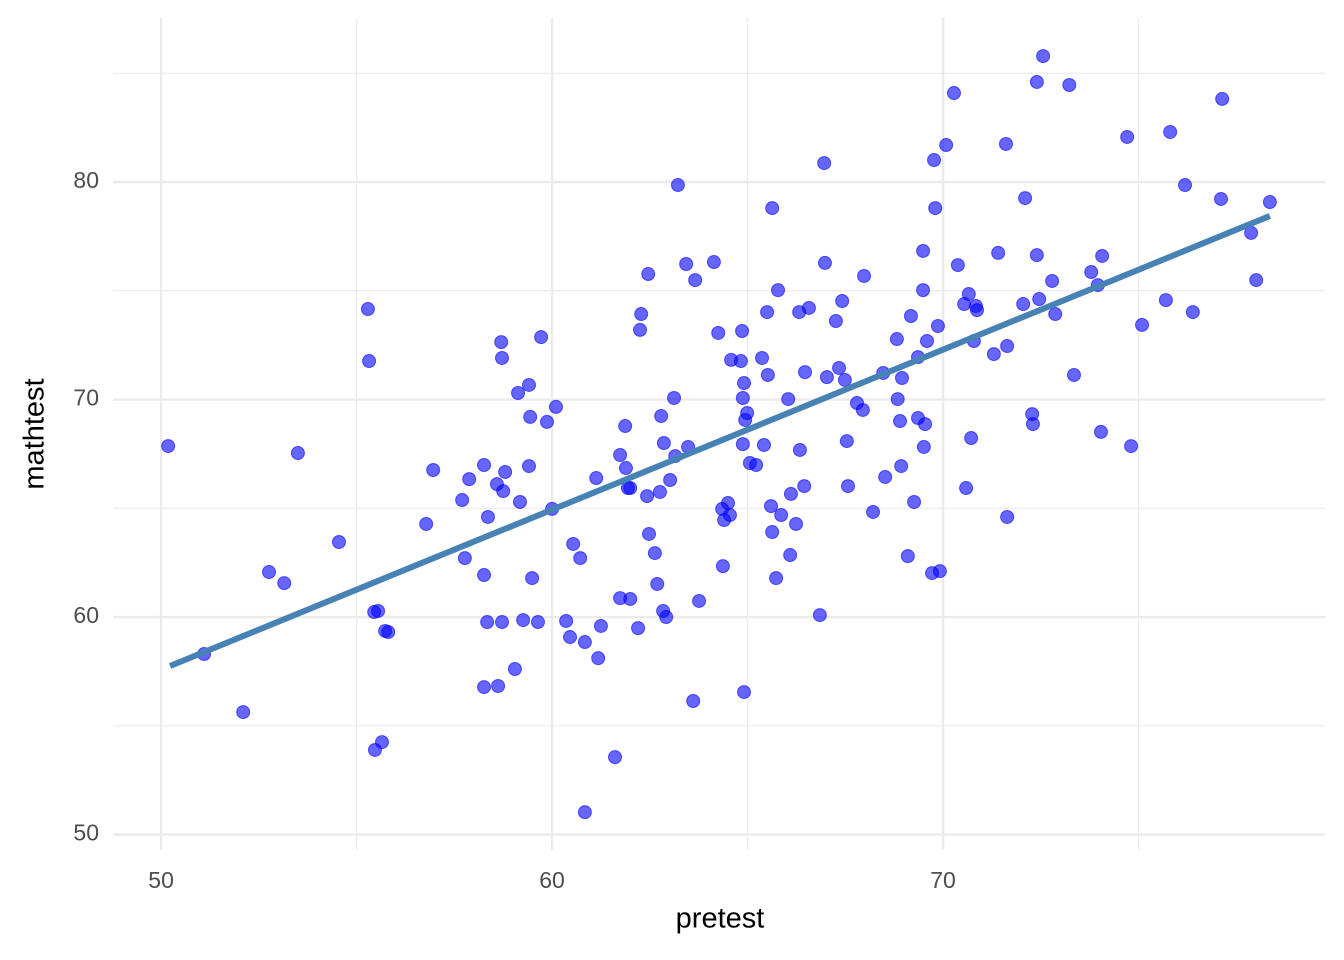  Describe the element at coordinates (86, 398) in the screenshot. I see `y-tick-label: 70` at that location.